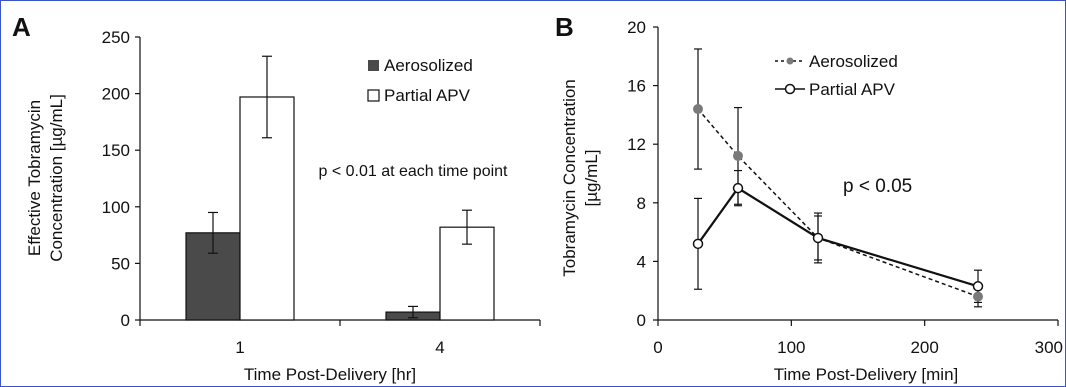  What do you see at coordinates (924, 347) in the screenshot?
I see `panel-b-x-tick-label: 200` at bounding box center [924, 347].